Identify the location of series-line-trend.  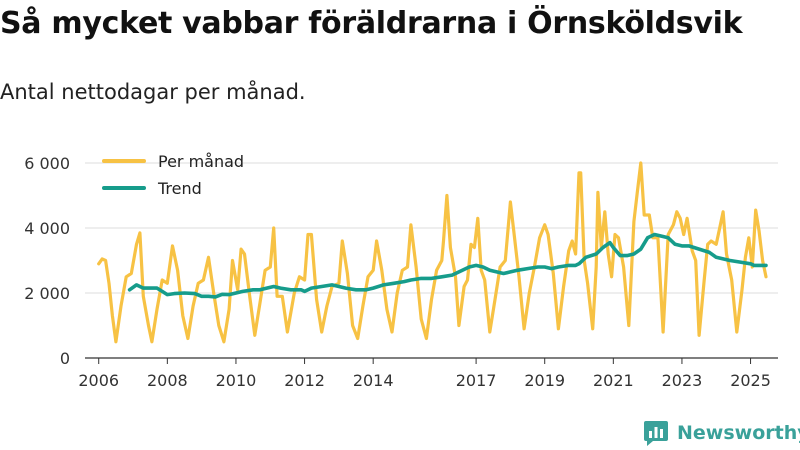
(447, 265).